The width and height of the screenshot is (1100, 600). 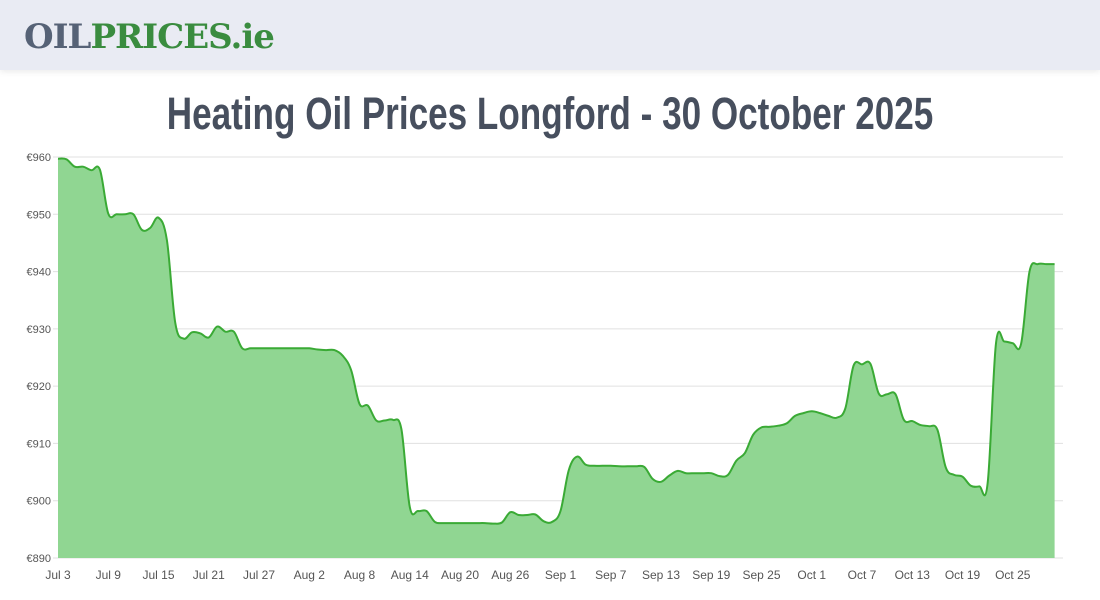 What do you see at coordinates (39, 444) in the screenshot?
I see `y-tick-label: €910` at bounding box center [39, 444].